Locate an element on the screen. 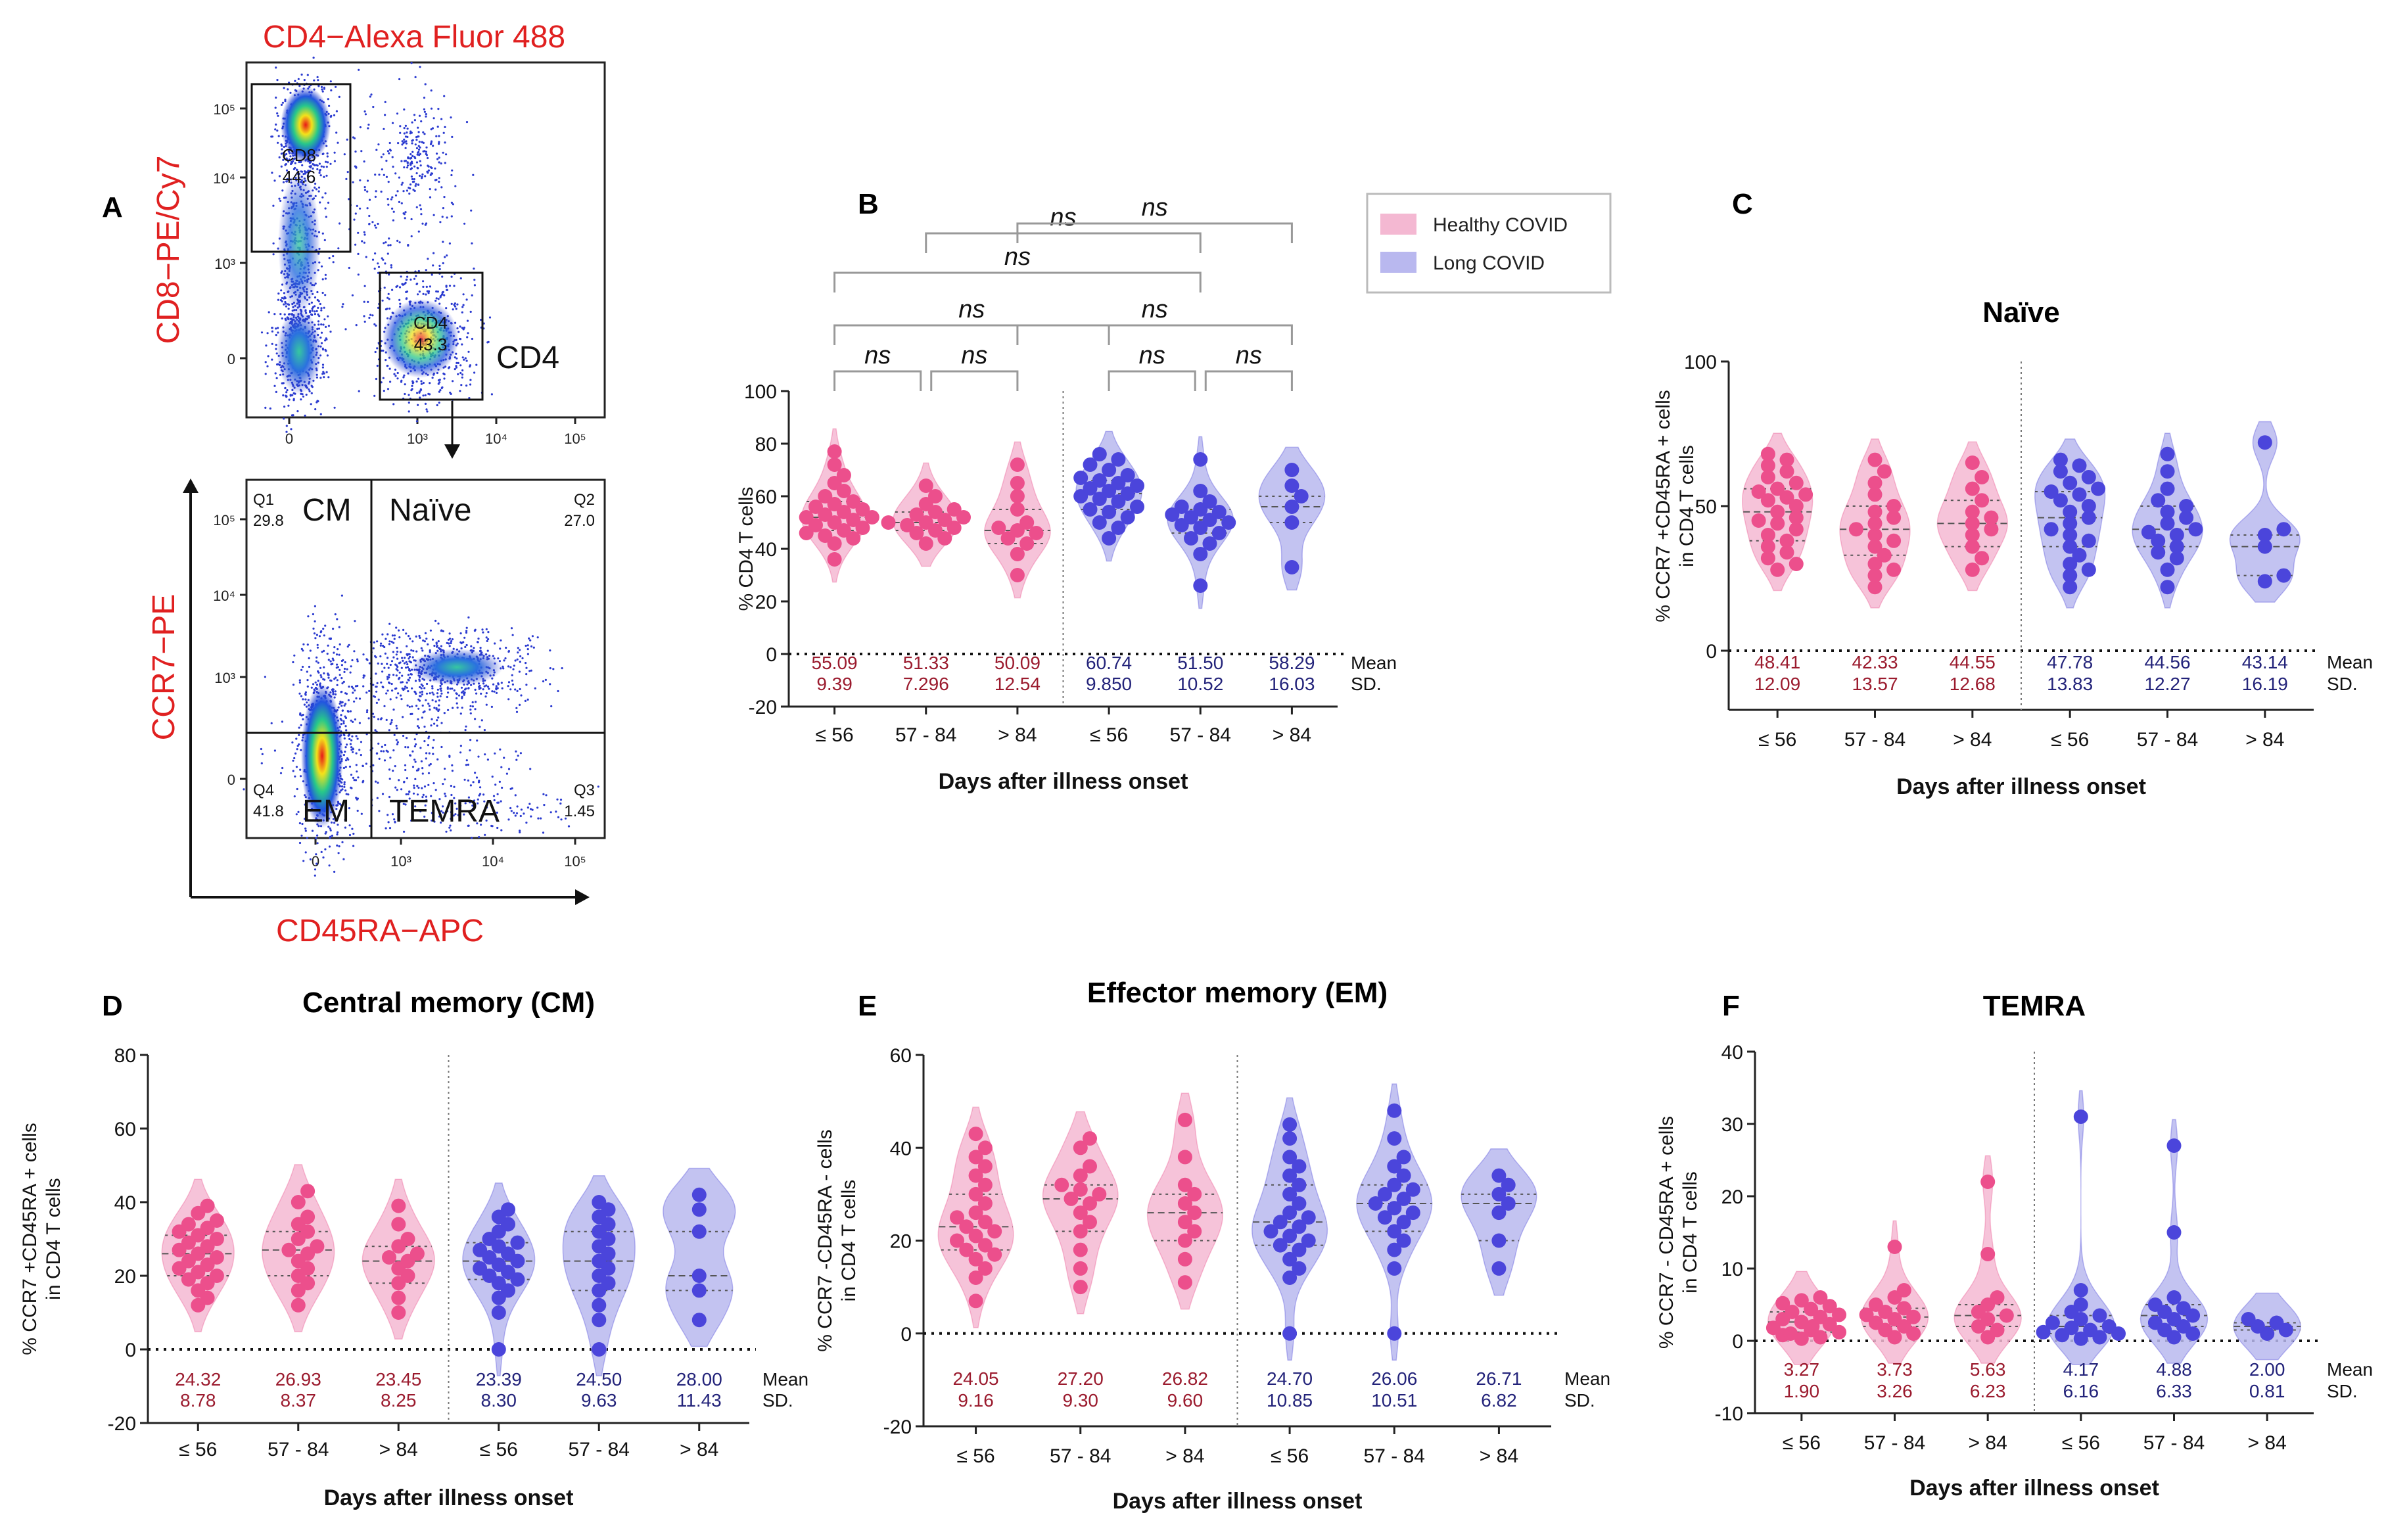  y-tick-label: 20 is located at coordinates (125, 1277).